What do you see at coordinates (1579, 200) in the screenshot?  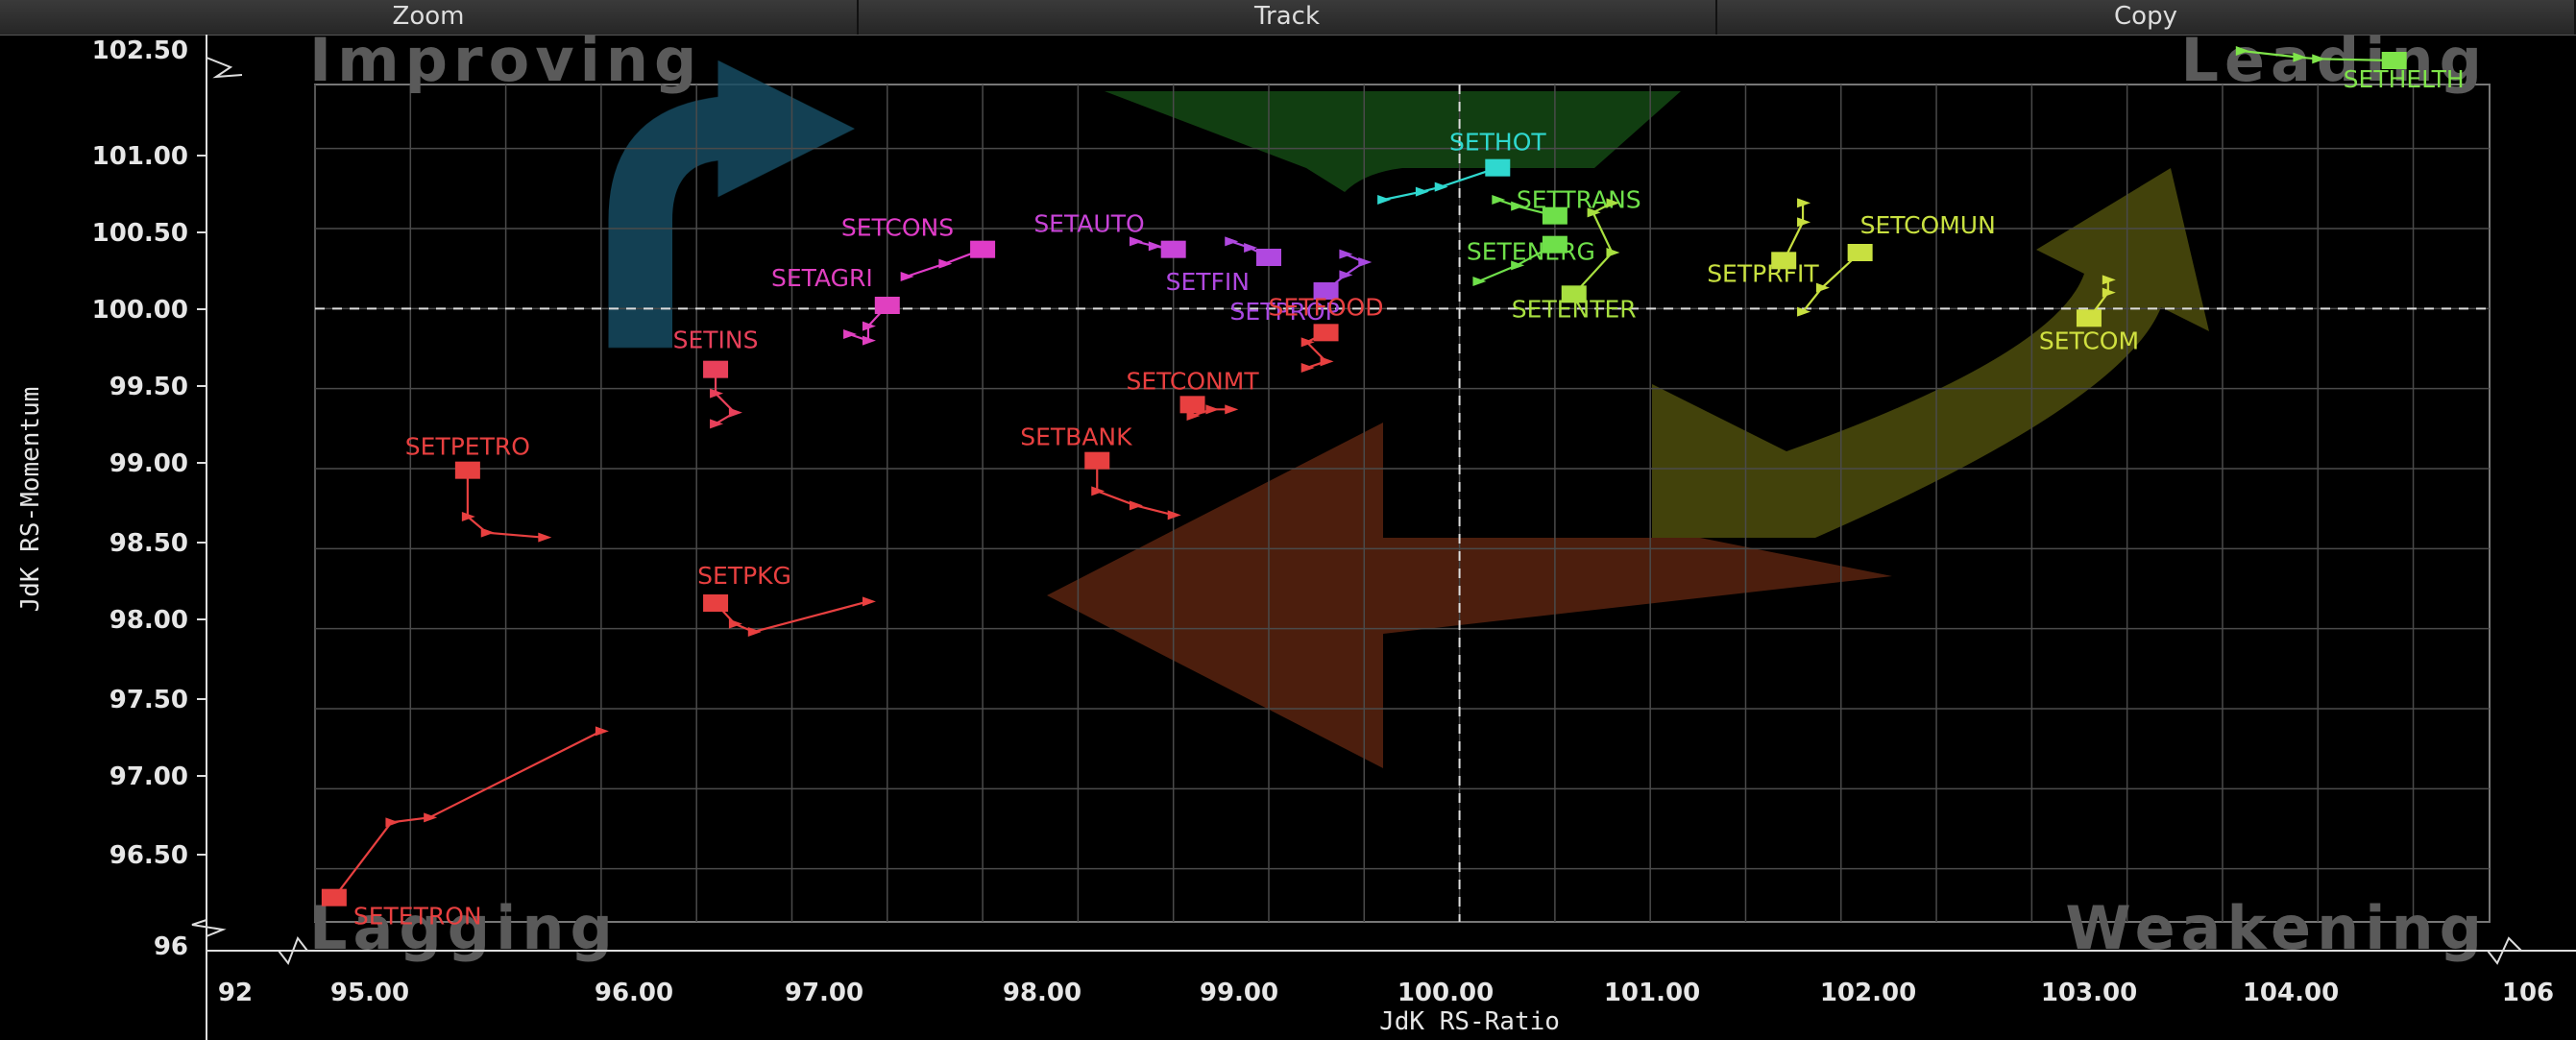 I see `symbol-label: SETTRANS` at bounding box center [1579, 200].